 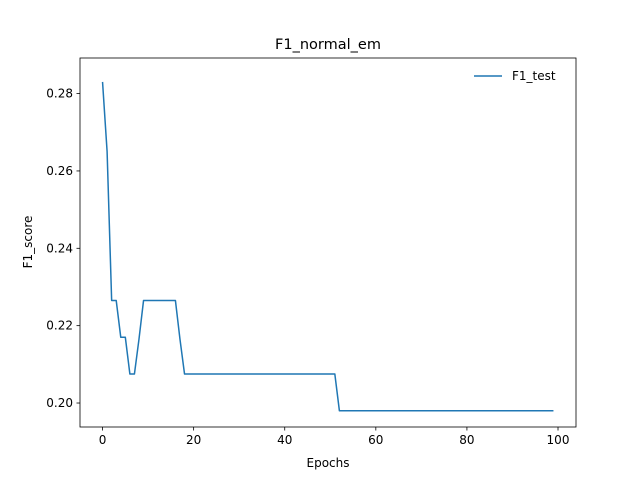 What do you see at coordinates (328, 463) in the screenshot?
I see `x-axis-label: Epochs` at bounding box center [328, 463].